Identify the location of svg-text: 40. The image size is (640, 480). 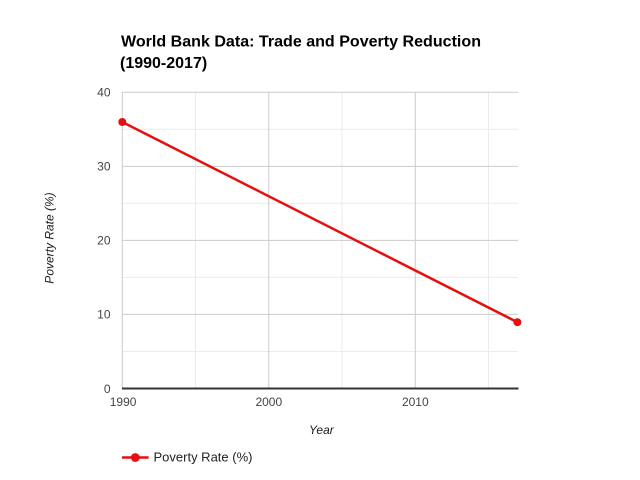
(104, 93).